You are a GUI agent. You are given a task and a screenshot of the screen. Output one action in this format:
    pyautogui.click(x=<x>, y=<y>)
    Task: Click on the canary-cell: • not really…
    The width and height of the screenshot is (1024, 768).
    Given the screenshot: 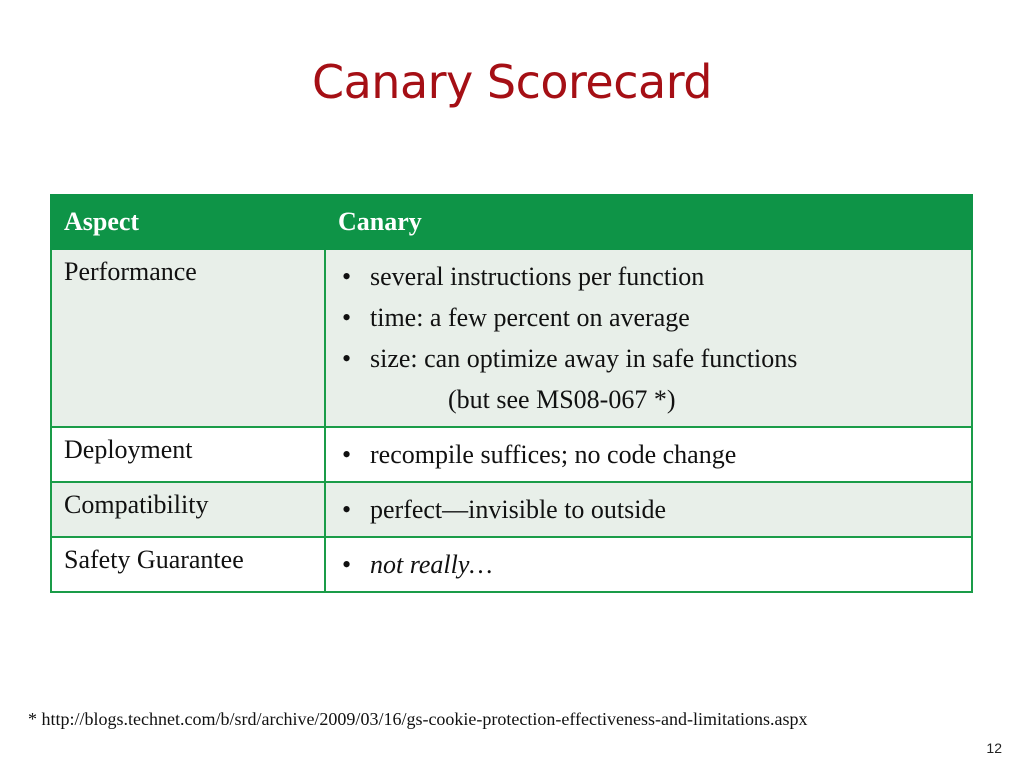 What is the action you would take?
    pyautogui.click(x=648, y=564)
    